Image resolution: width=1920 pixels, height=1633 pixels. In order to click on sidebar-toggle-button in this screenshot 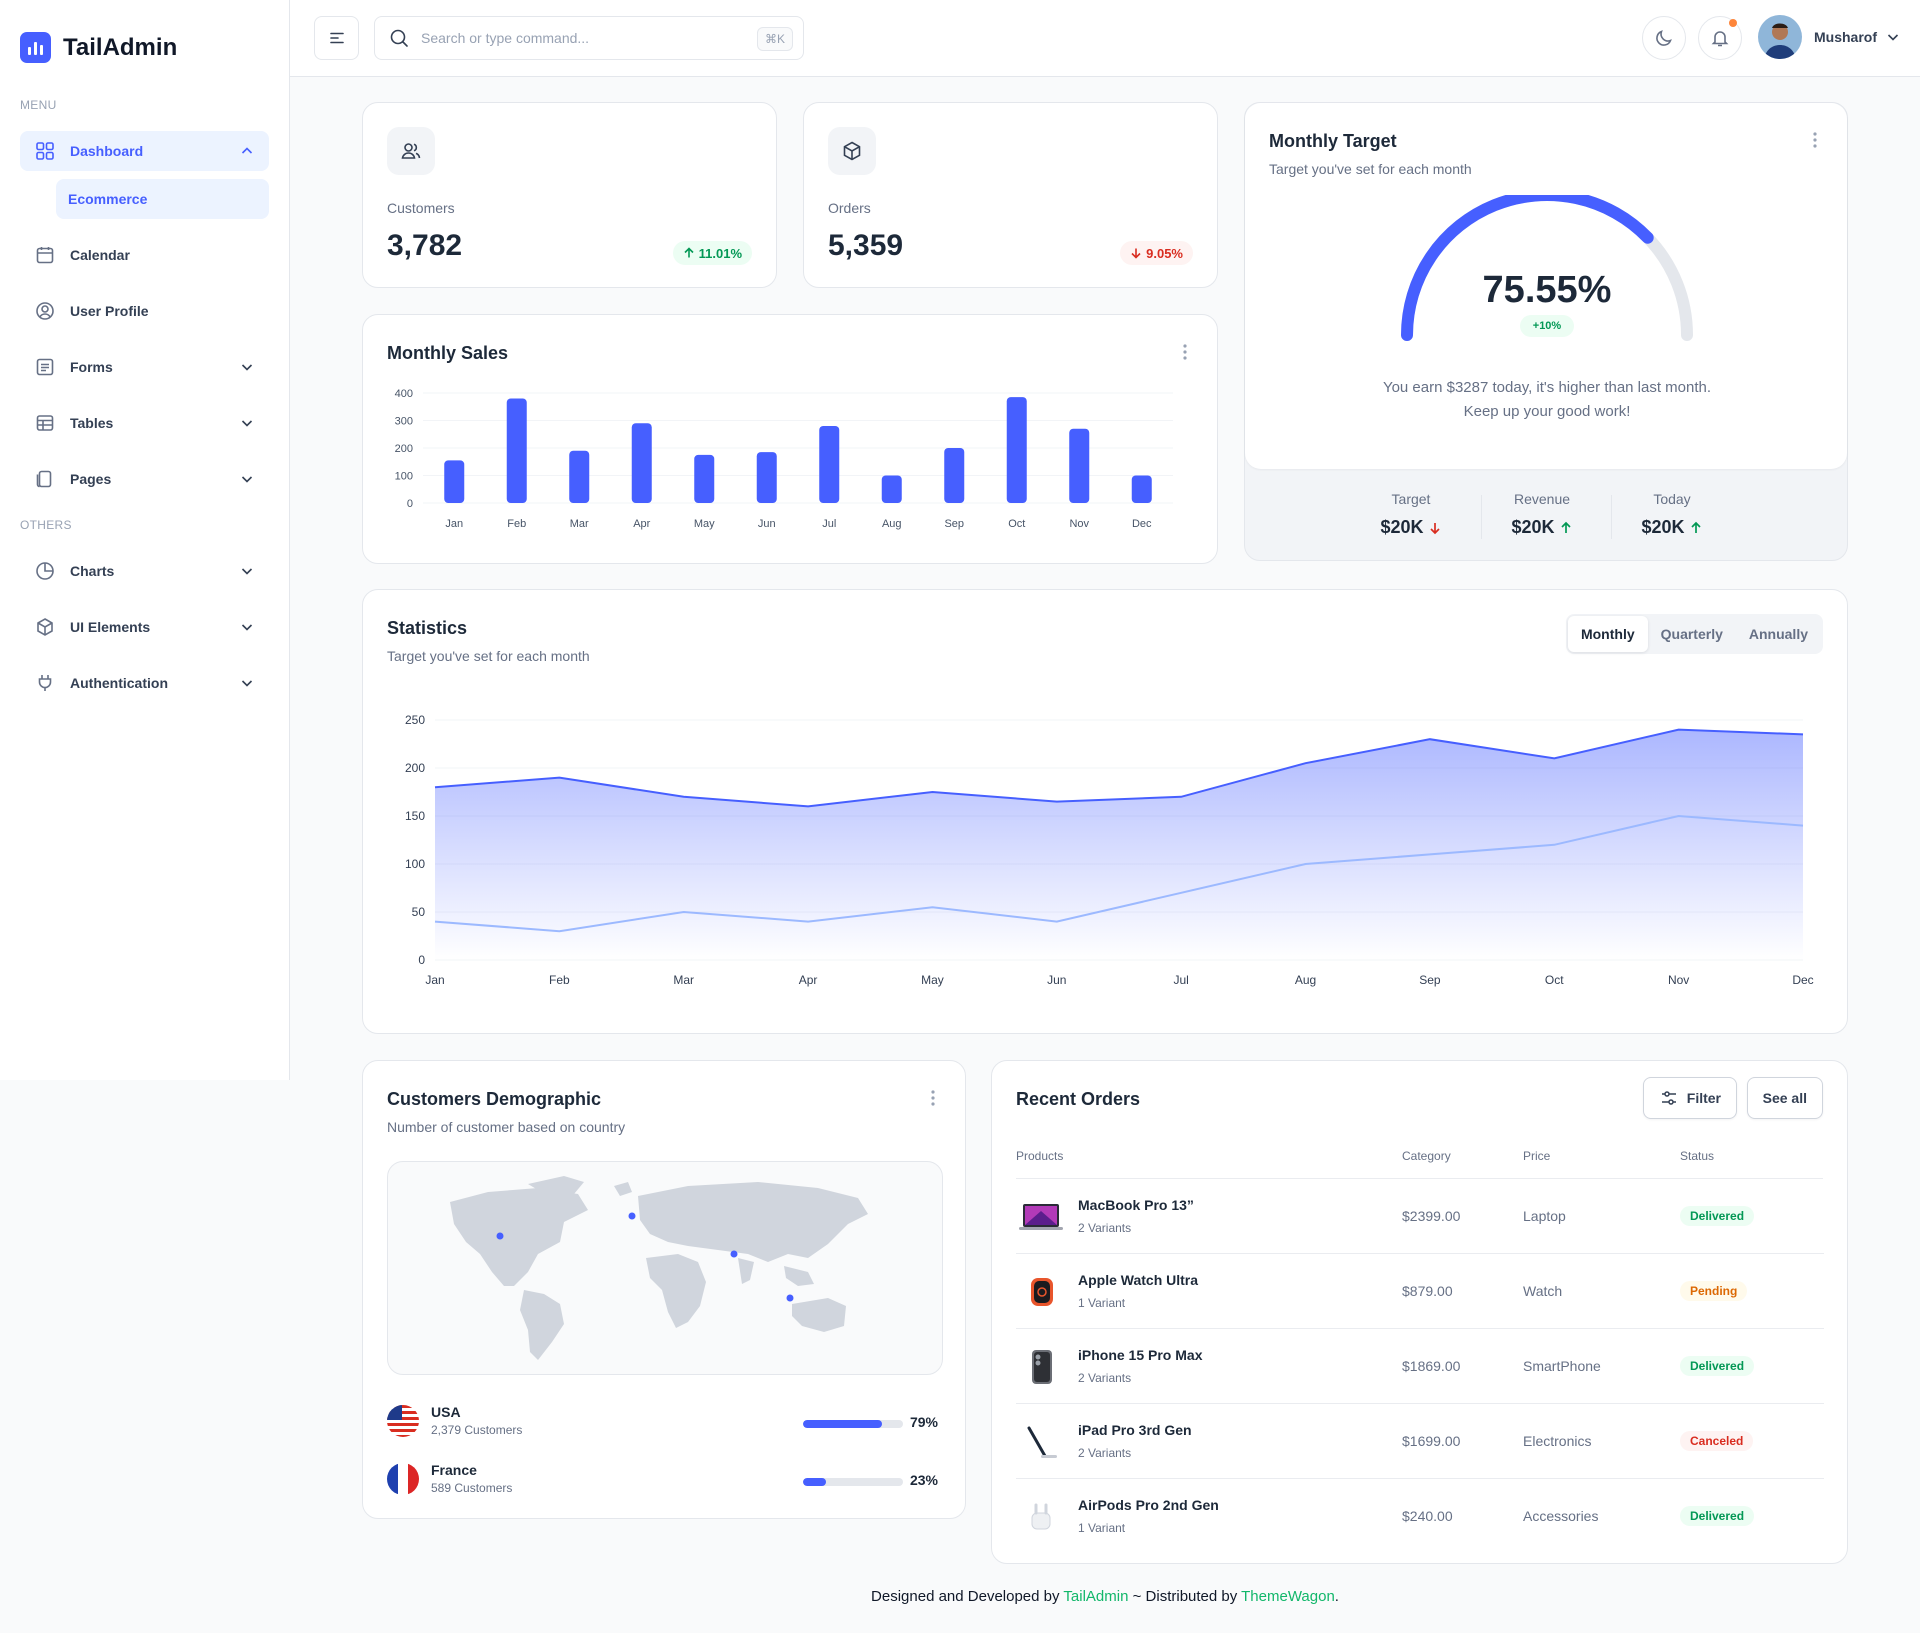, I will do `click(336, 38)`.